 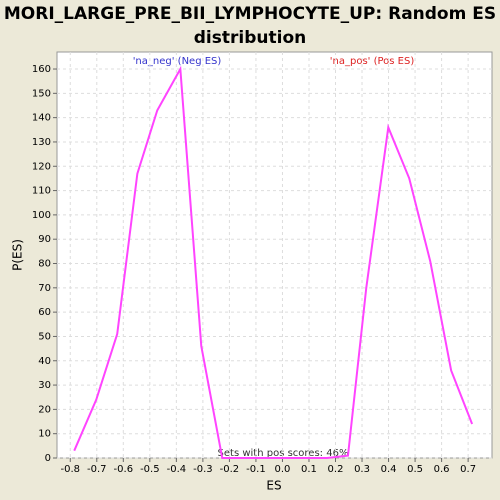 What do you see at coordinates (362, 469) in the screenshot?
I see `x-tick-label: 0.3` at bounding box center [362, 469].